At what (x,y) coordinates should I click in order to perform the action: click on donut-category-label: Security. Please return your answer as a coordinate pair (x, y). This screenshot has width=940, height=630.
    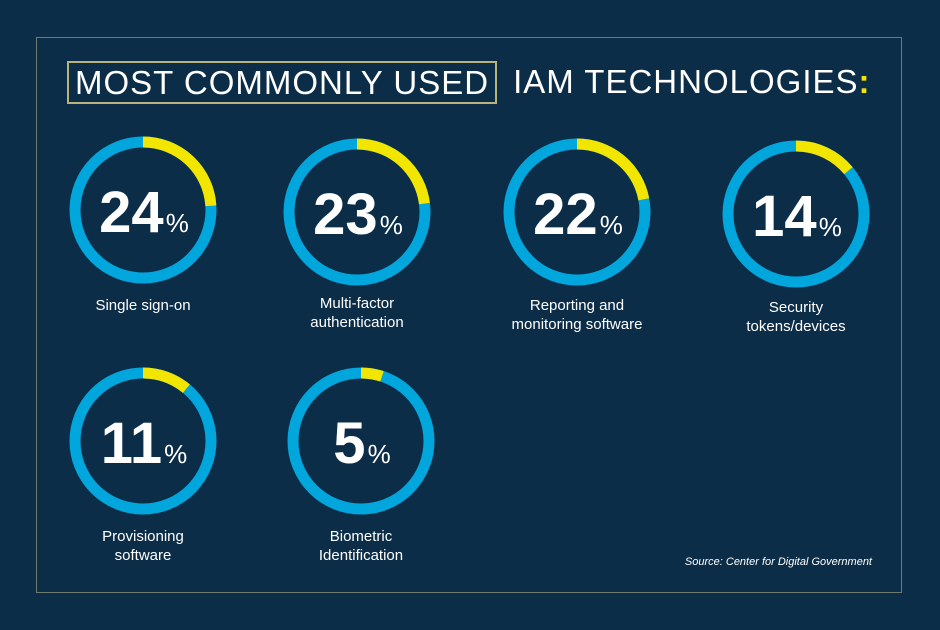
    Looking at the image, I should click on (796, 307).